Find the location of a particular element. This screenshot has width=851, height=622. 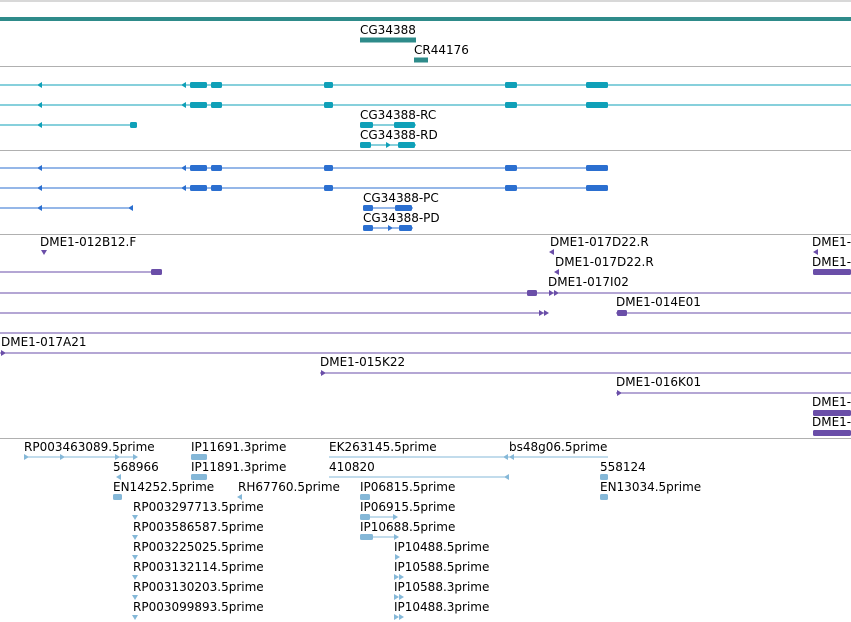

gene-span-track is located at coordinates (425, 19).